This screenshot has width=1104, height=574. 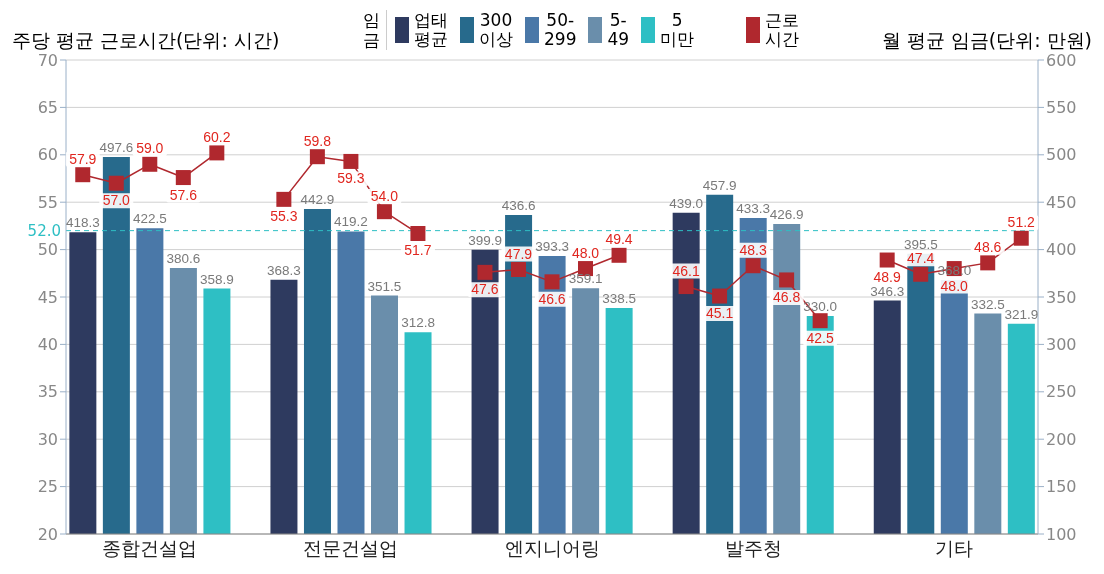 What do you see at coordinates (47, 345) in the screenshot?
I see `y-tick-label: 40` at bounding box center [47, 345].